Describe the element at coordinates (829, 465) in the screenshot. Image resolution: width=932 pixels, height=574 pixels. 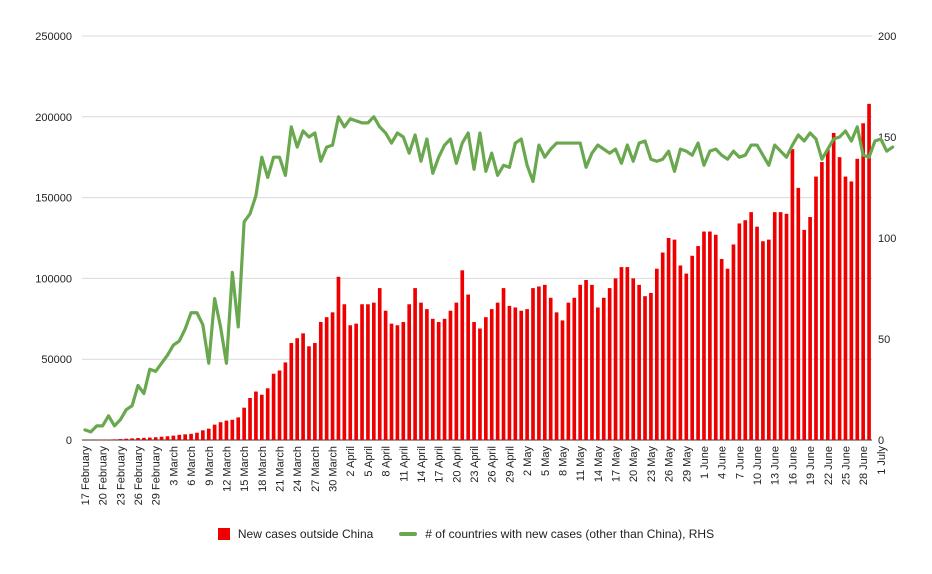
I see `x-tick-label: 22 June` at that location.